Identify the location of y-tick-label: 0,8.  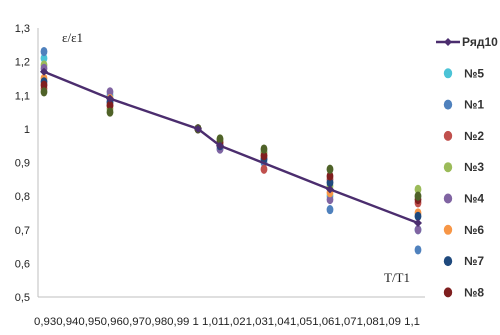
(22, 197).